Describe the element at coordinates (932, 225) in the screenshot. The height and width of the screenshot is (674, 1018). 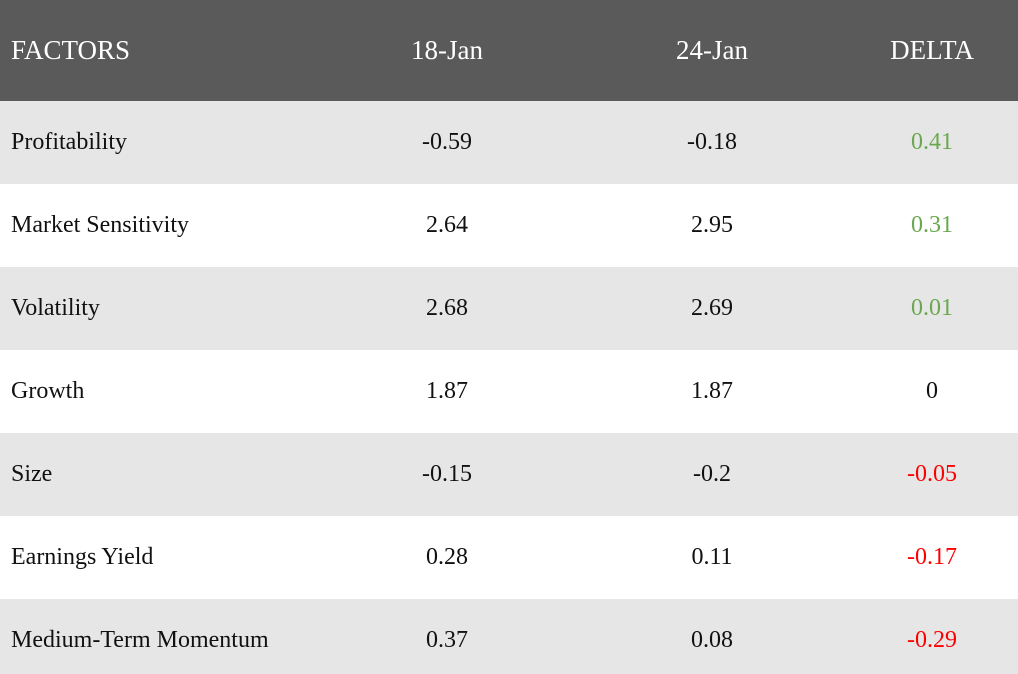
I see `value-delta: 0.31` at that location.